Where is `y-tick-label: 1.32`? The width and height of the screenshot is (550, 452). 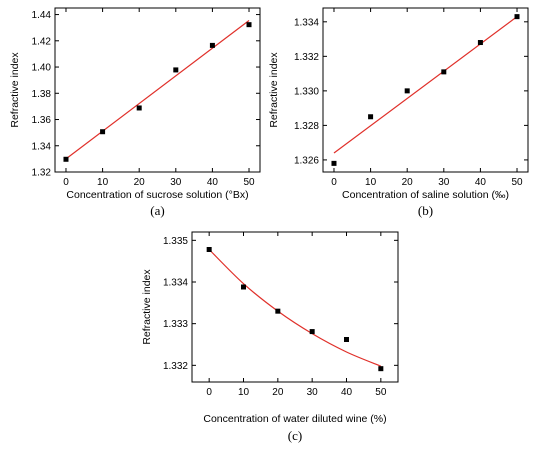 y-tick-label: 1.32 is located at coordinates (42, 173).